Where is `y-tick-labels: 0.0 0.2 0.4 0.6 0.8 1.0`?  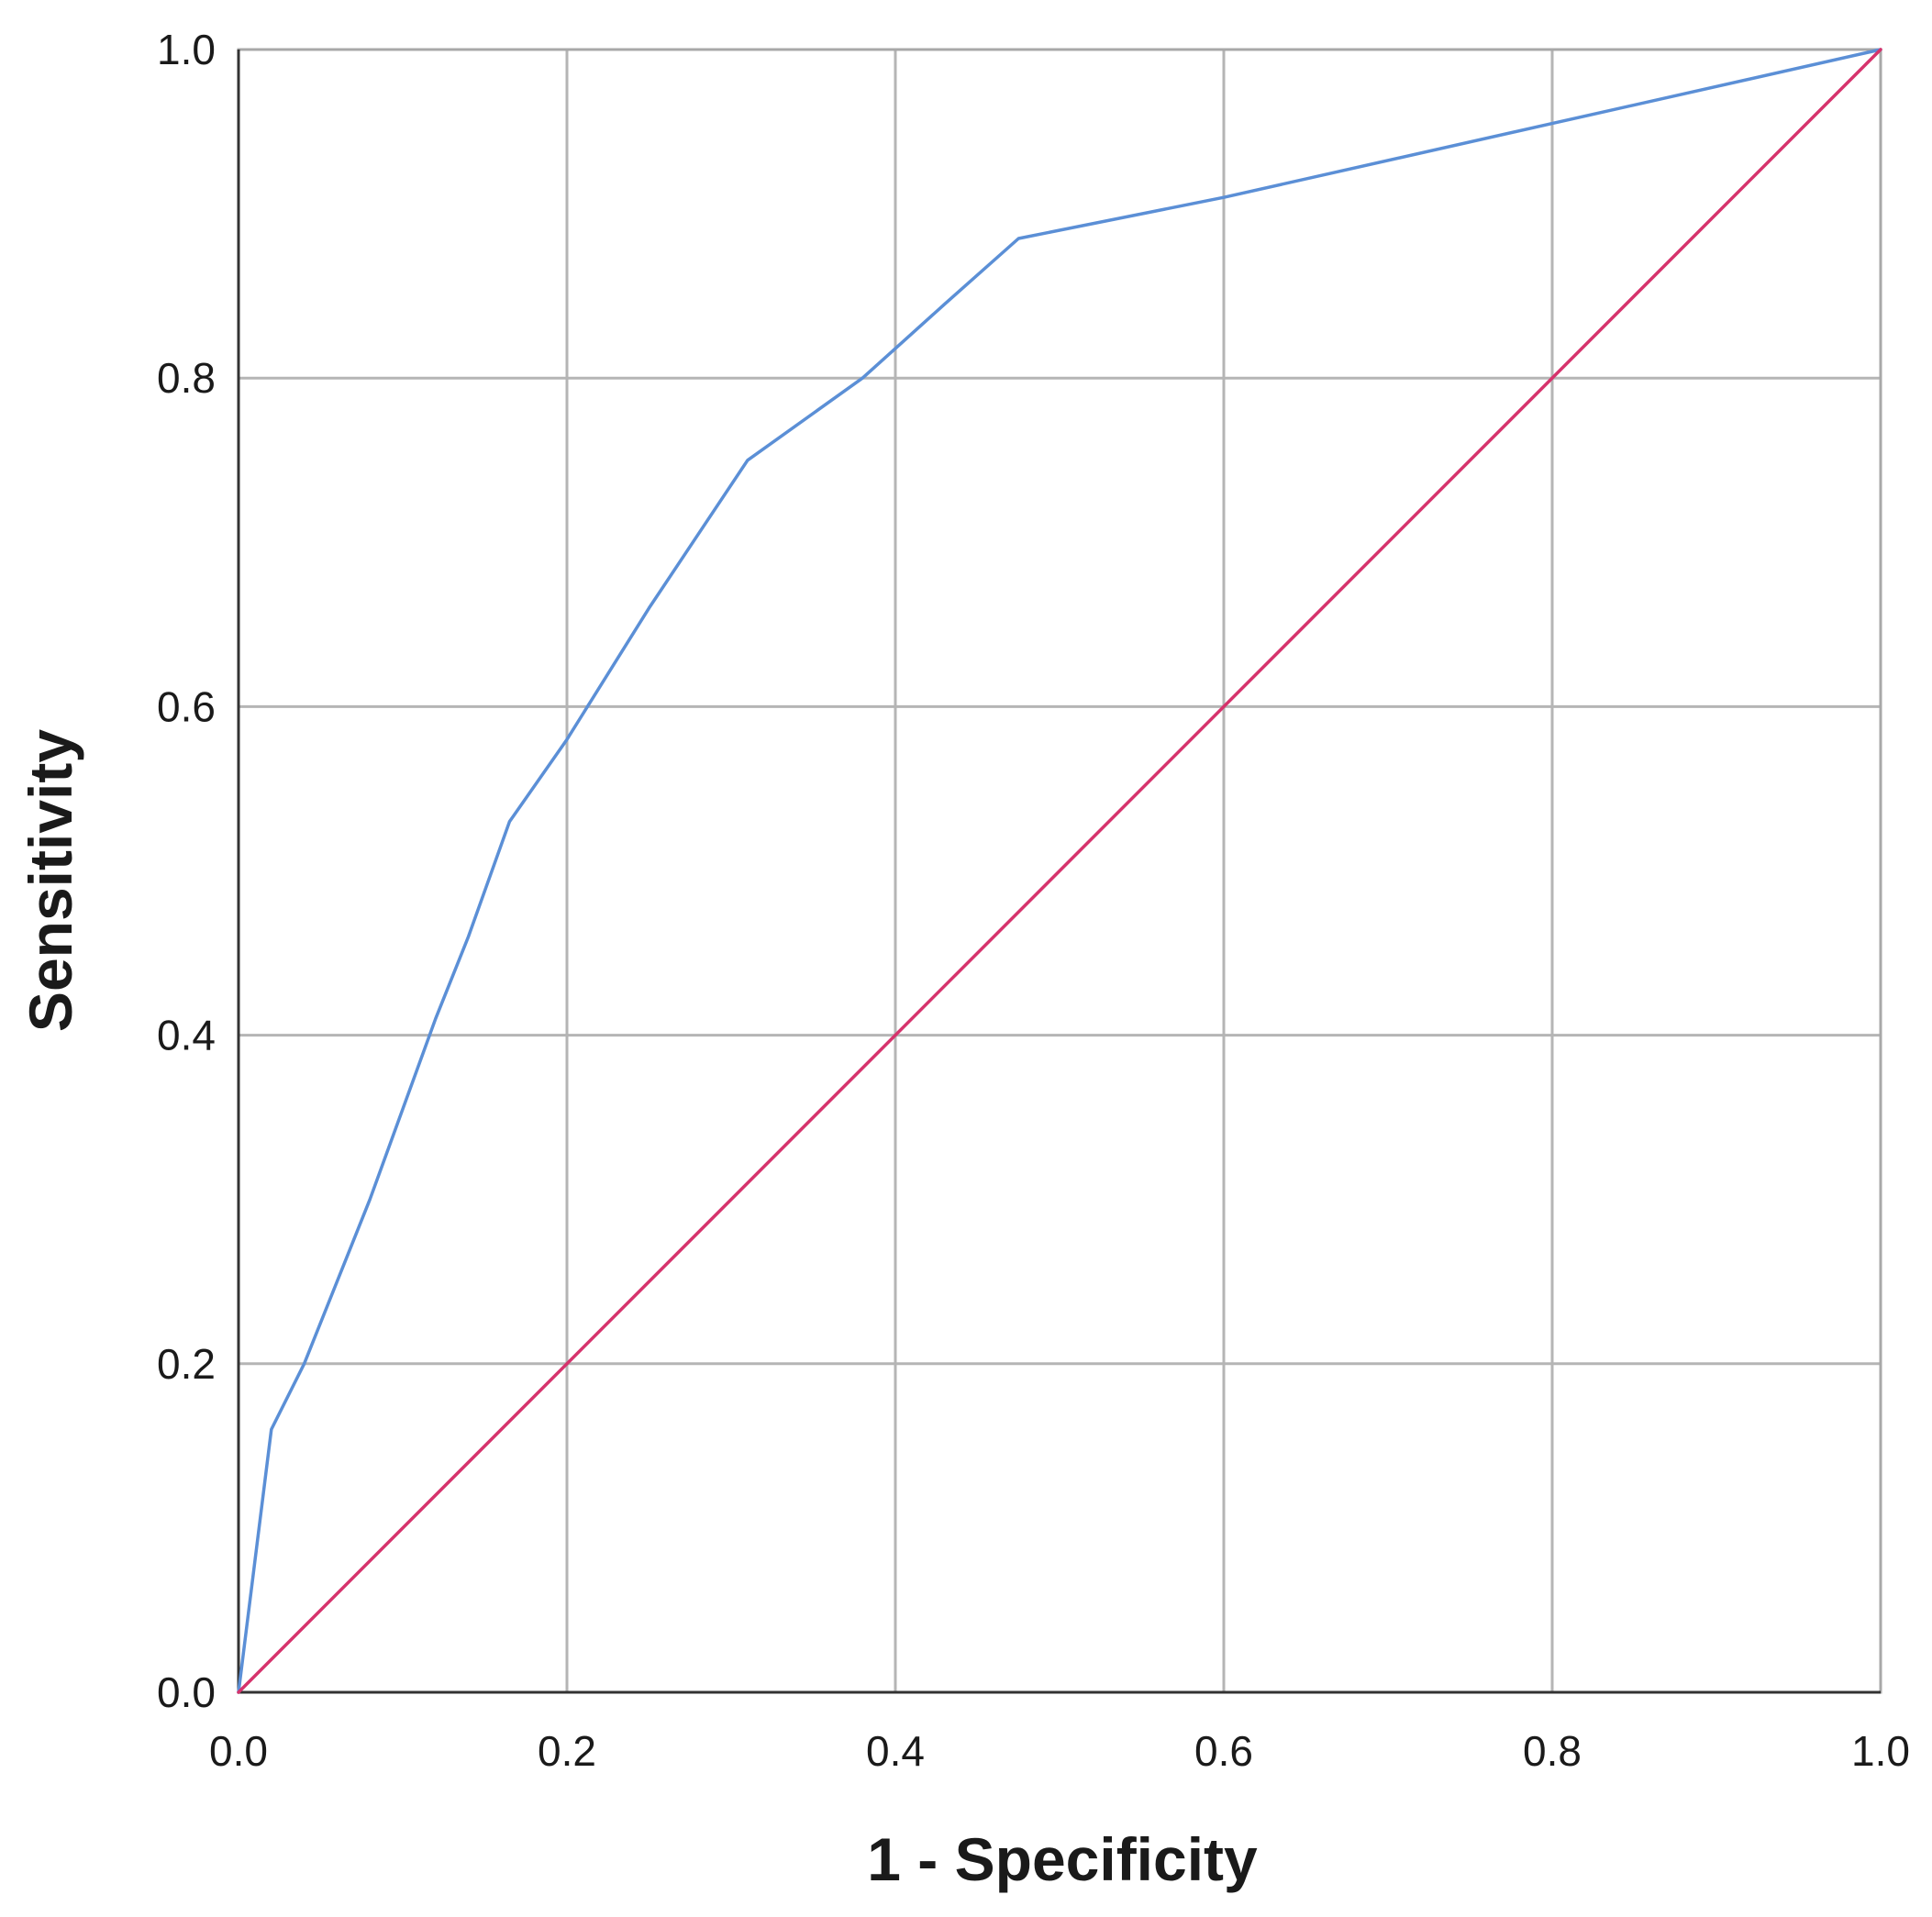
y-tick-labels: 0.0 0.2 0.4 0.6 0.8 1.0 is located at coordinates (186, 871).